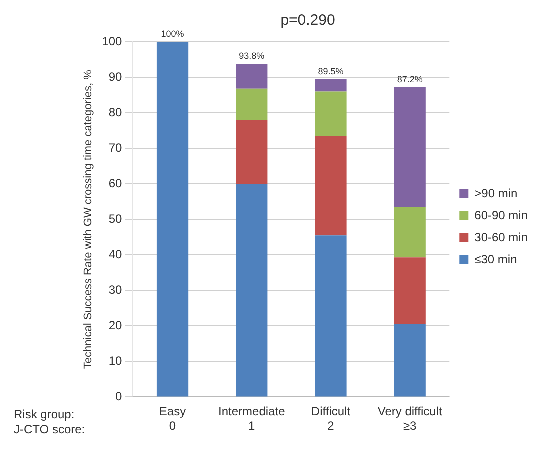 The image size is (550, 450). Describe the element at coordinates (119, 397) in the screenshot. I see `y-tick-label: 0` at that location.